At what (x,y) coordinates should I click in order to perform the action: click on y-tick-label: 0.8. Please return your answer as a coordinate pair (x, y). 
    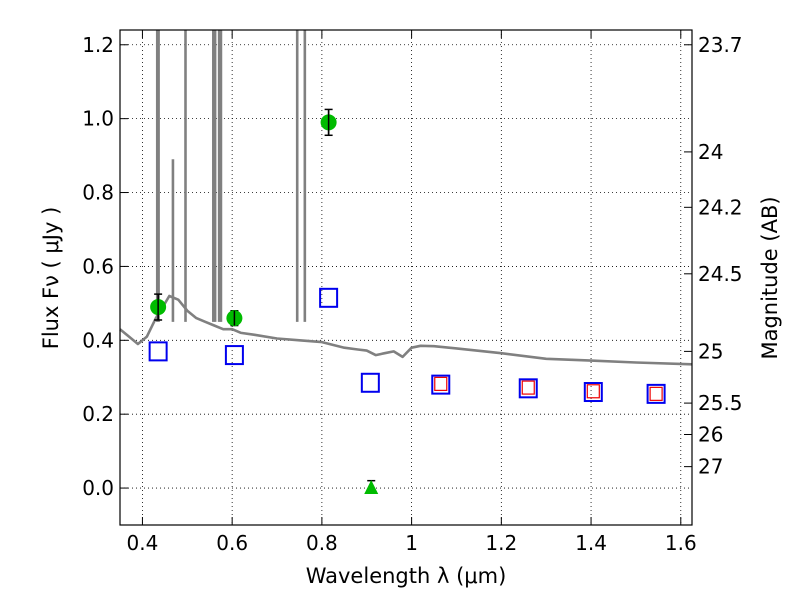
    Looking at the image, I should click on (98, 193).